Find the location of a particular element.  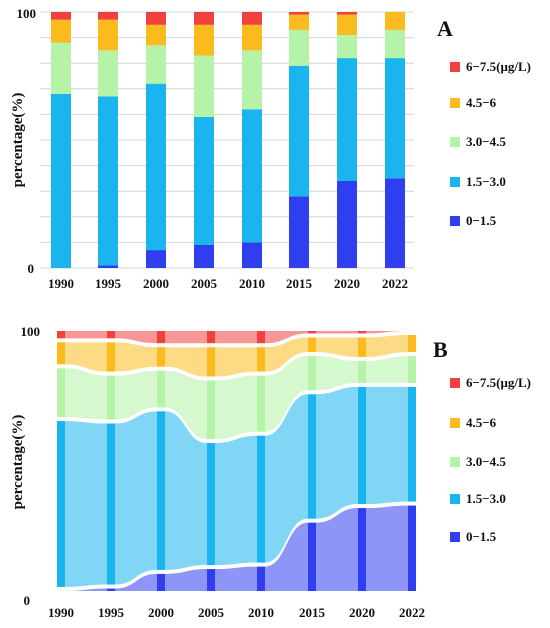

flow-4.5-6-2020-2022 is located at coordinates (387, 346).